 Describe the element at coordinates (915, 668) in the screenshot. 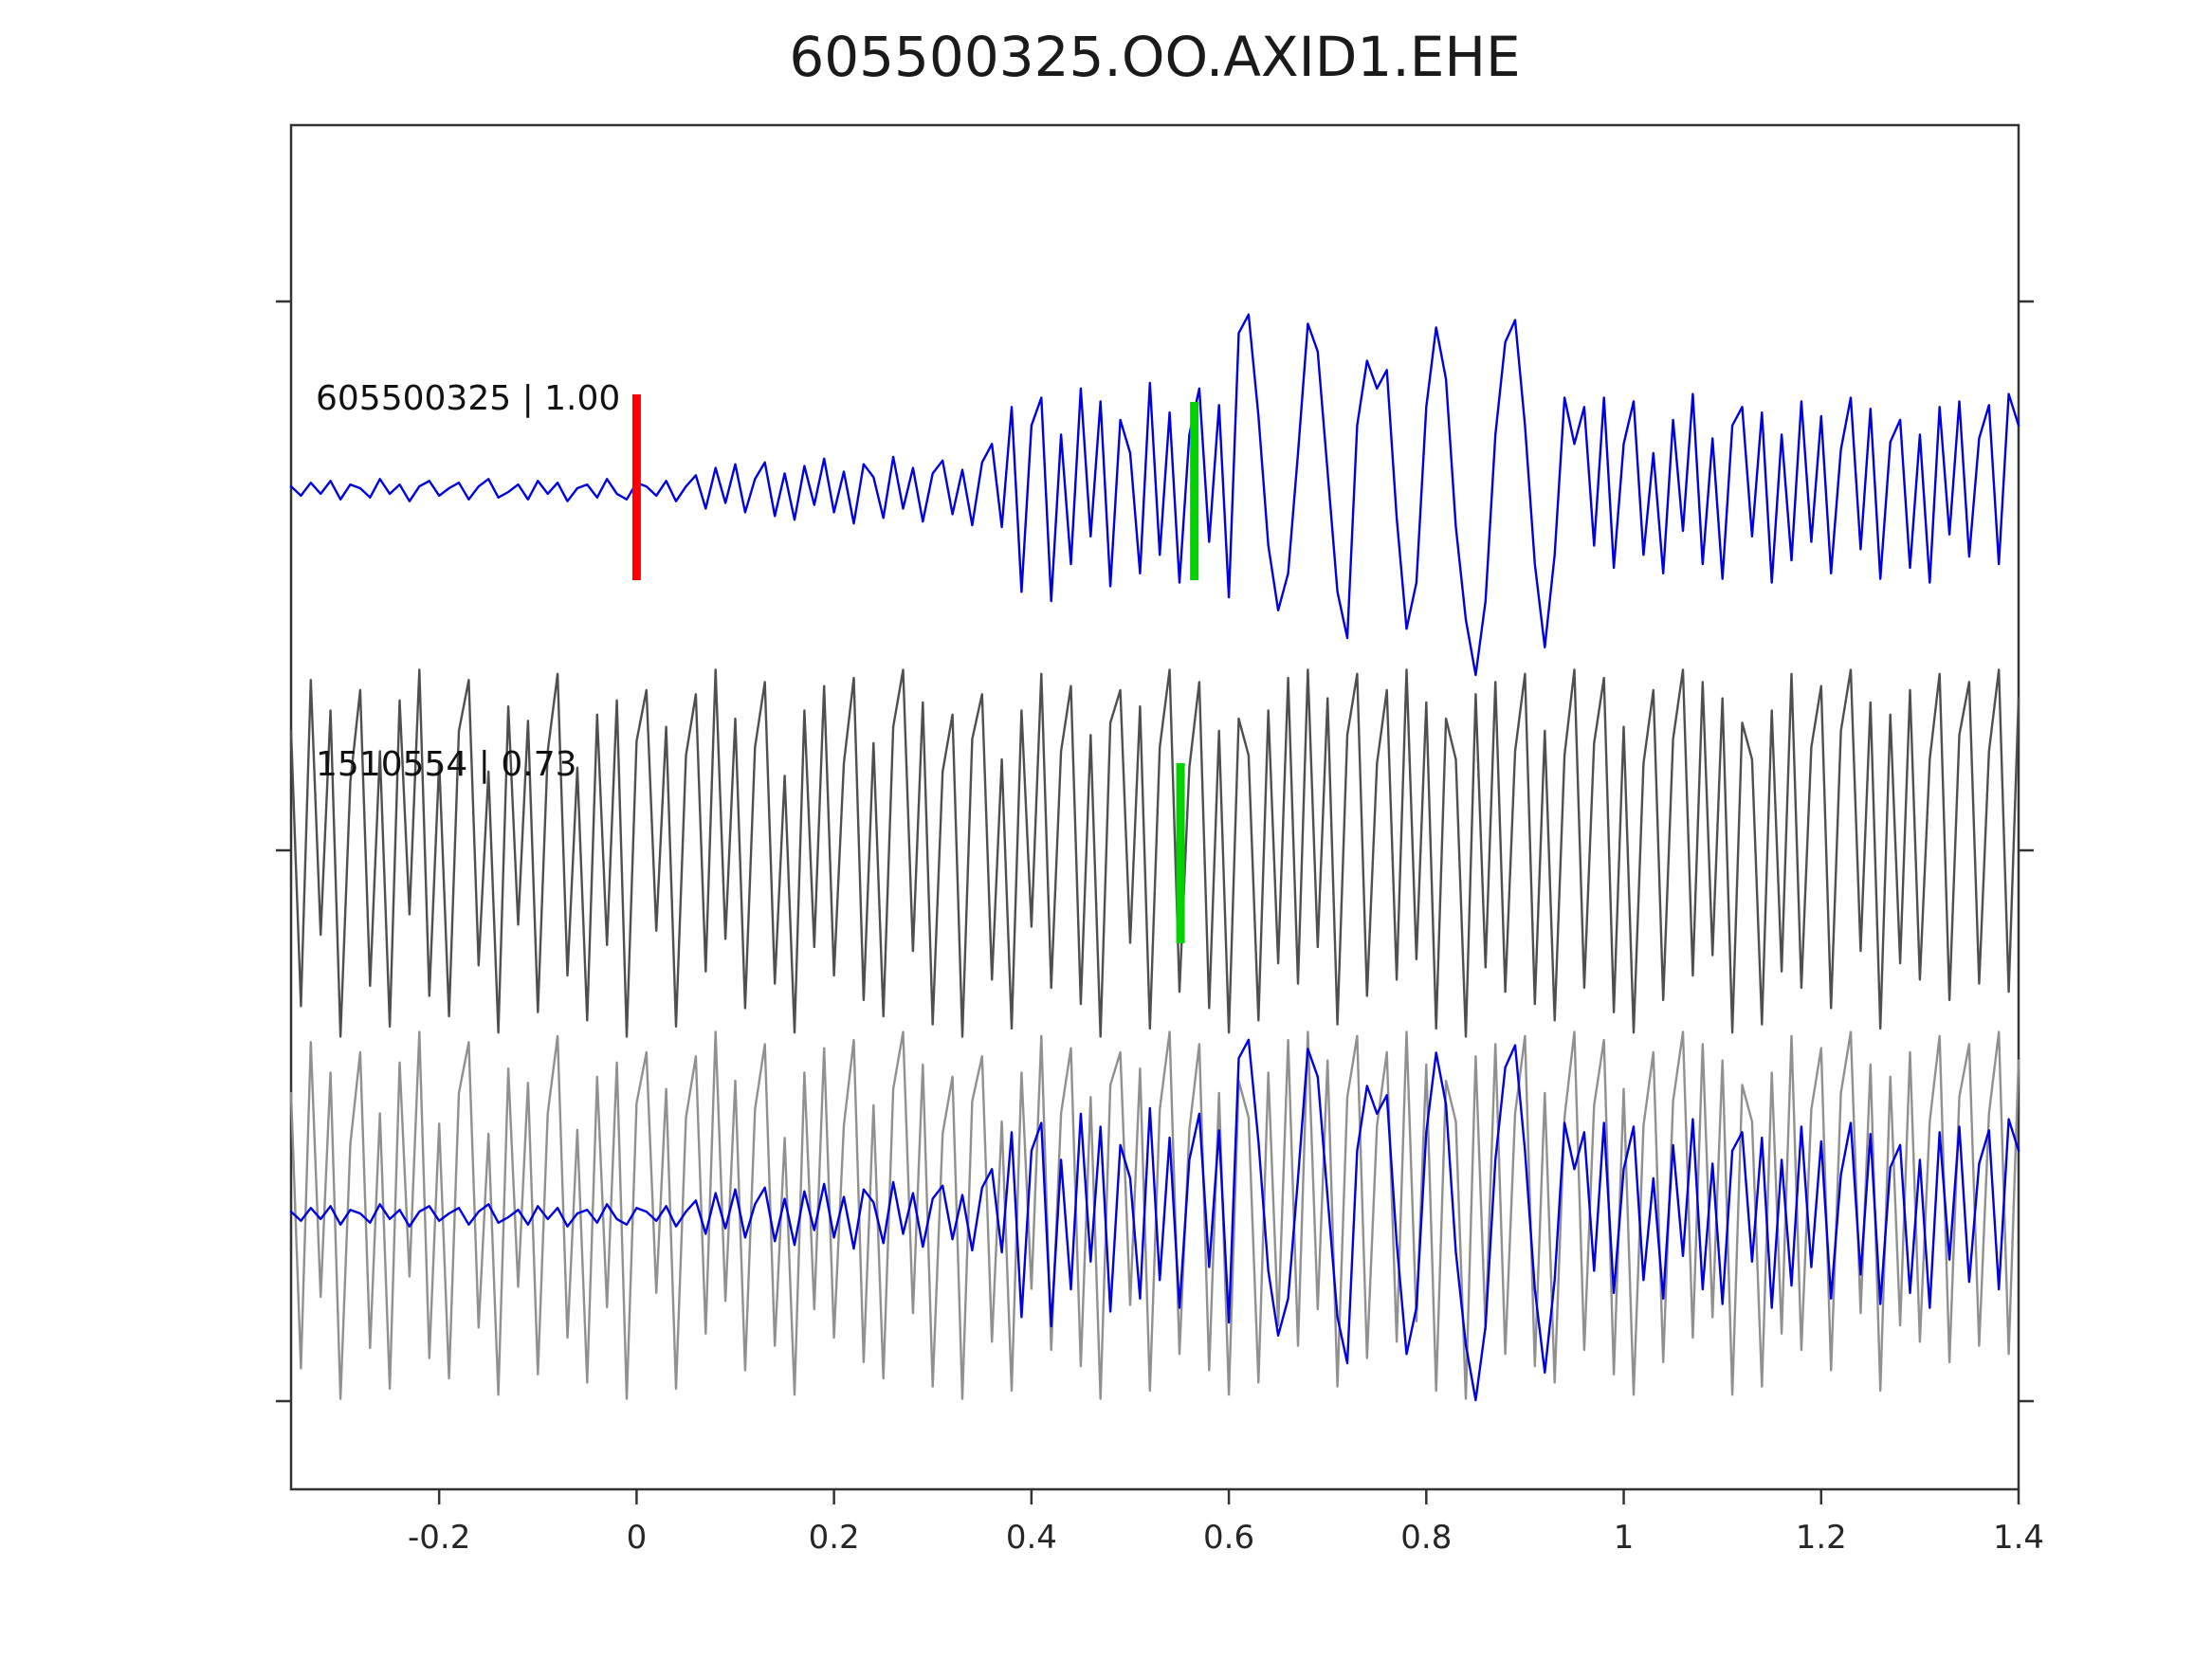

I see `pick-markers` at that location.